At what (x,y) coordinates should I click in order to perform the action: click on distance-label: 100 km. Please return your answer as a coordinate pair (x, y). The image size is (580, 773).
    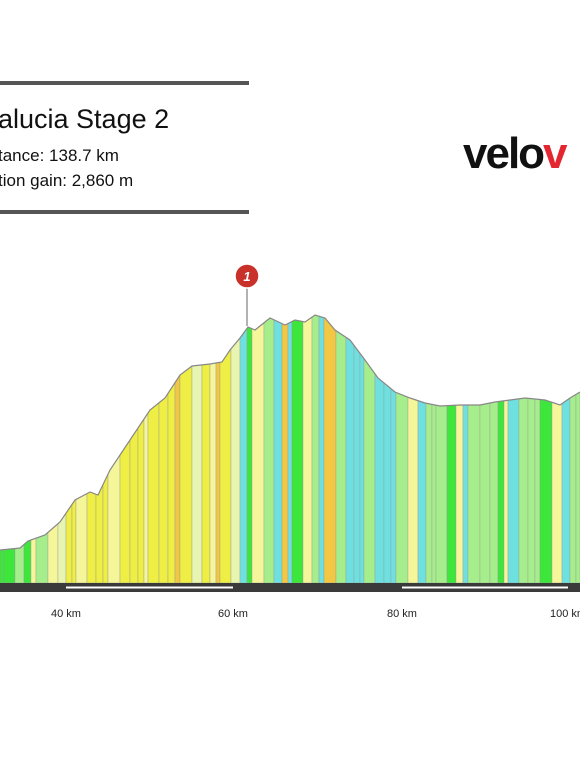
    Looking at the image, I should click on (565, 614).